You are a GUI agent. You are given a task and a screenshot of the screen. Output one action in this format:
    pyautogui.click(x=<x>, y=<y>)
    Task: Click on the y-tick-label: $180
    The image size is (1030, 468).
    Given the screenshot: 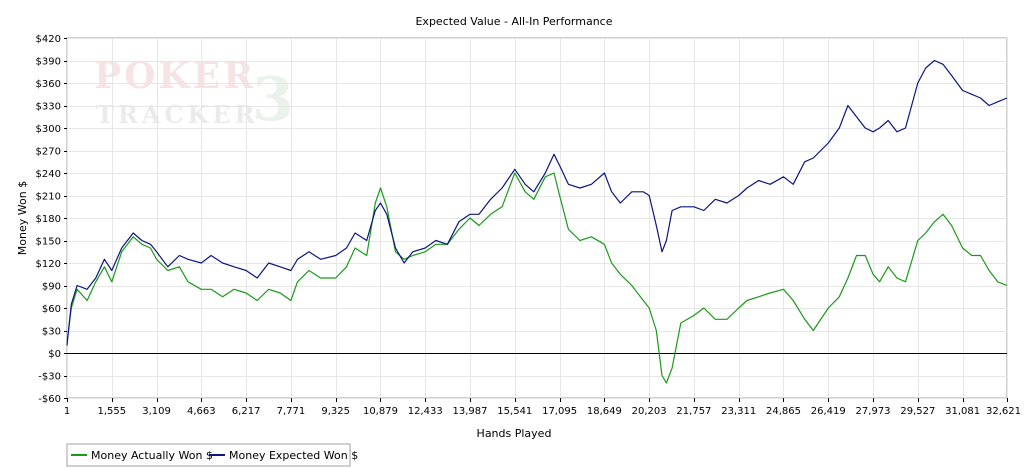 What is the action you would take?
    pyautogui.click(x=48, y=219)
    